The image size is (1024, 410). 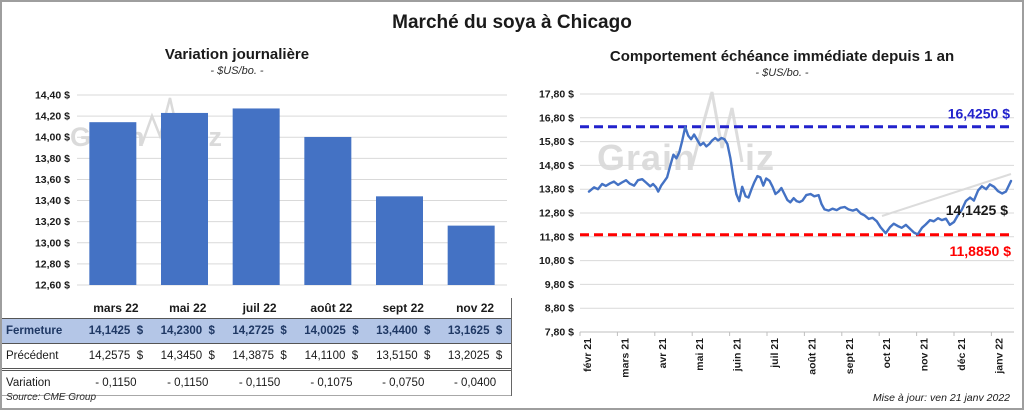 I want to click on table-row-label: Variation, so click(x=41, y=383).